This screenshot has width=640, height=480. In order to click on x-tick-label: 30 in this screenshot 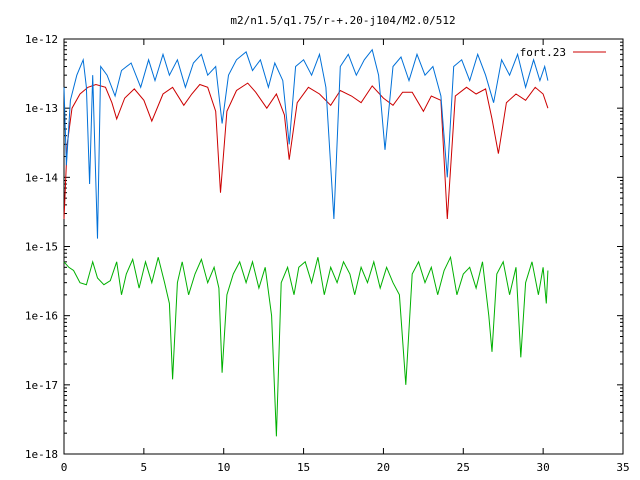, I will do `click(543, 467)`.